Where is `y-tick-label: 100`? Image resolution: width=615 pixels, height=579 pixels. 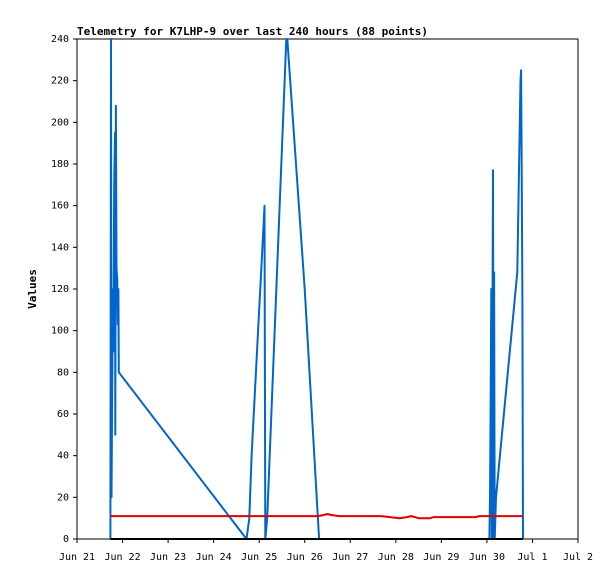 y-tick-label: 100 is located at coordinates (60, 331).